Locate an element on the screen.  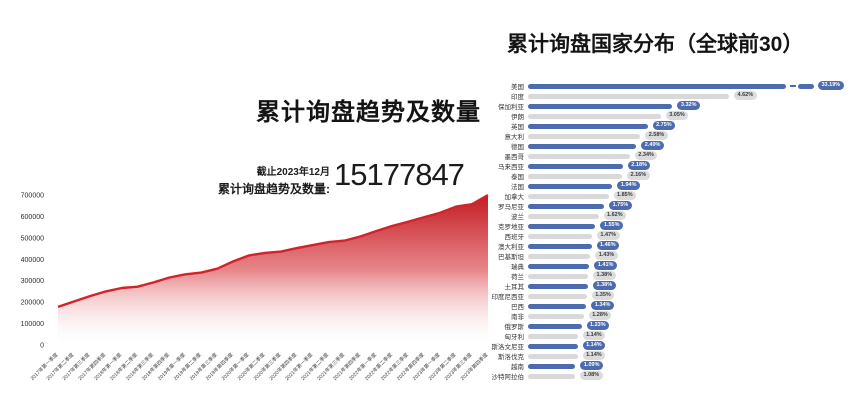
country-label: 澳大利亚 is located at coordinates (511, 247).